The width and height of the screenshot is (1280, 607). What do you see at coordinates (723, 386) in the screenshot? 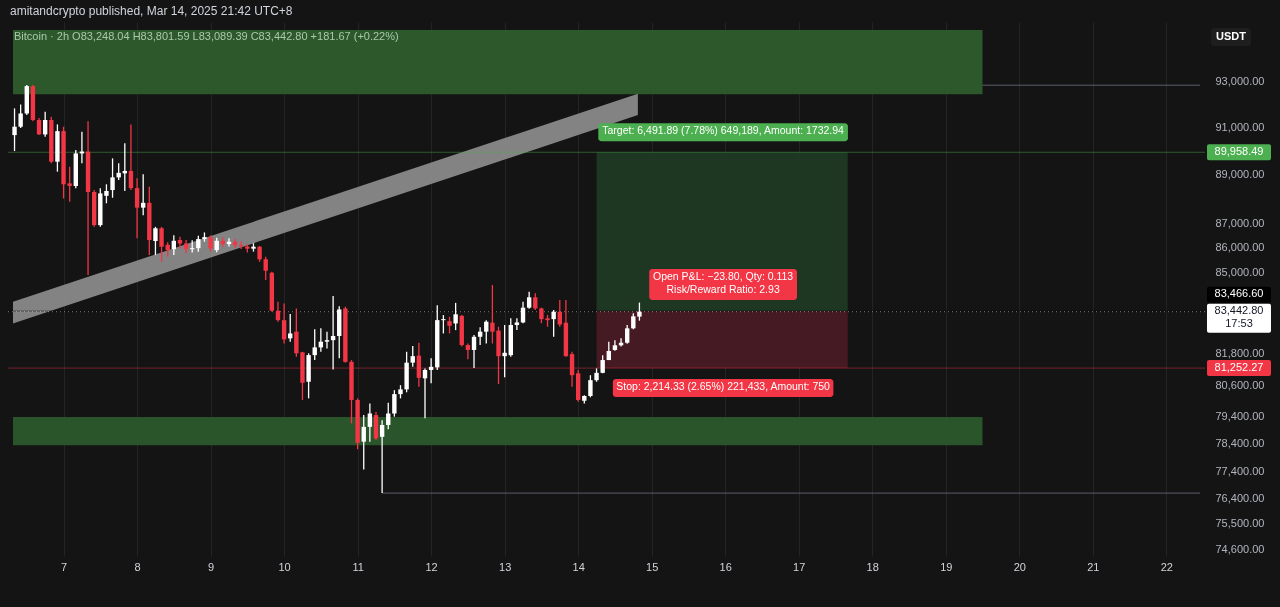
I see `annotation: Stop: 2,214.33 (2.65%) 221,433, Amount: 750` at bounding box center [723, 386].